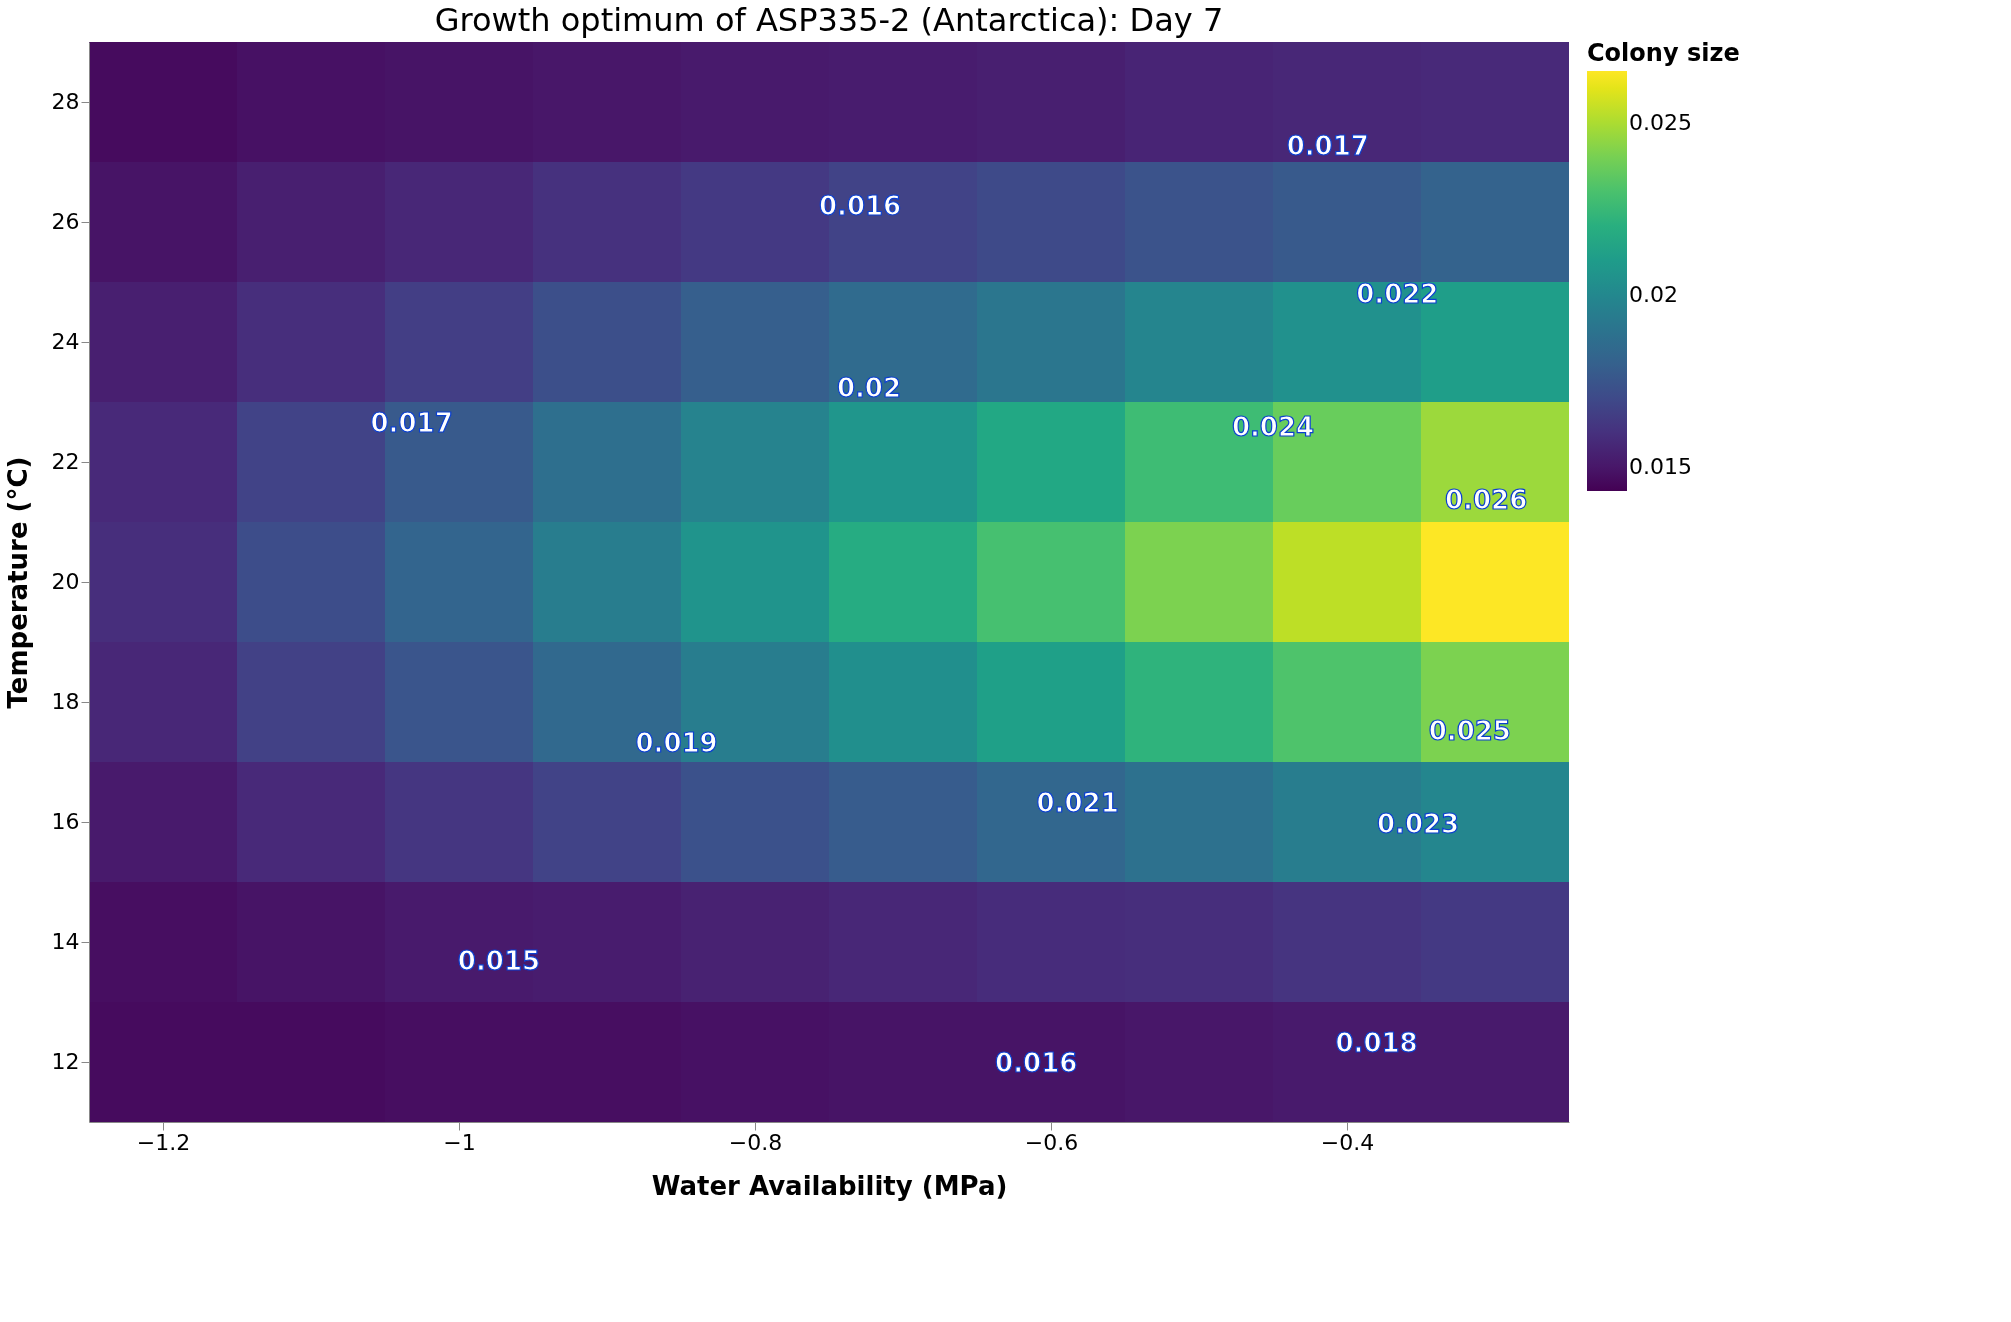  I want to click on x-axis-title: Water Availability (MPa), so click(829, 1185).